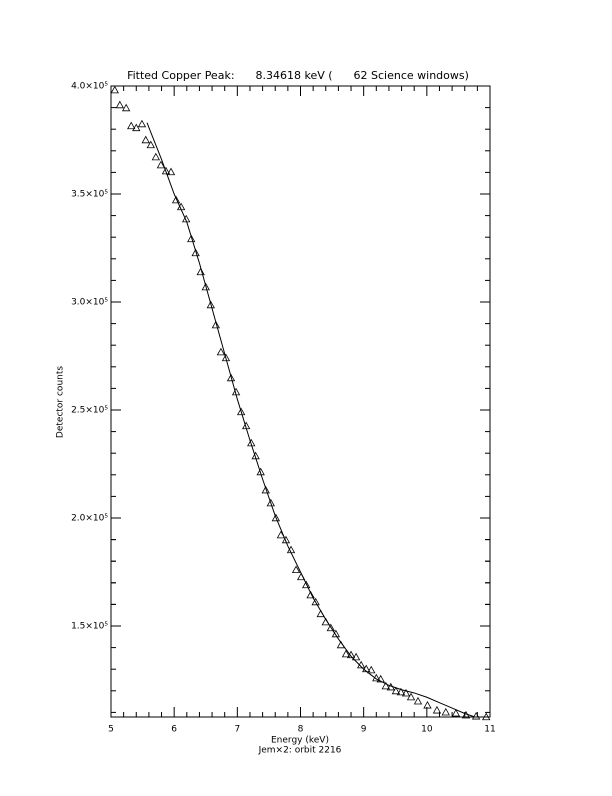  Describe the element at coordinates (111, 730) in the screenshot. I see `x-tick-label: 5` at that location.